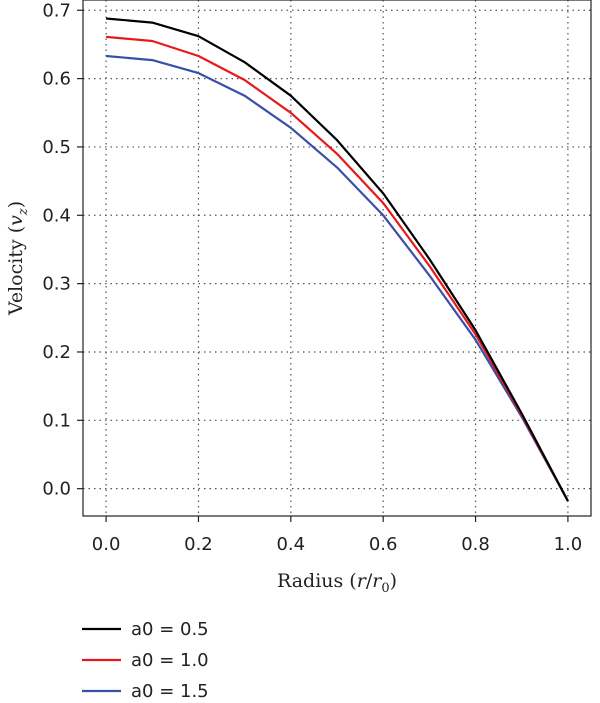  What do you see at coordinates (385, 588) in the screenshot?
I see `x-label-sub: 0` at bounding box center [385, 588].